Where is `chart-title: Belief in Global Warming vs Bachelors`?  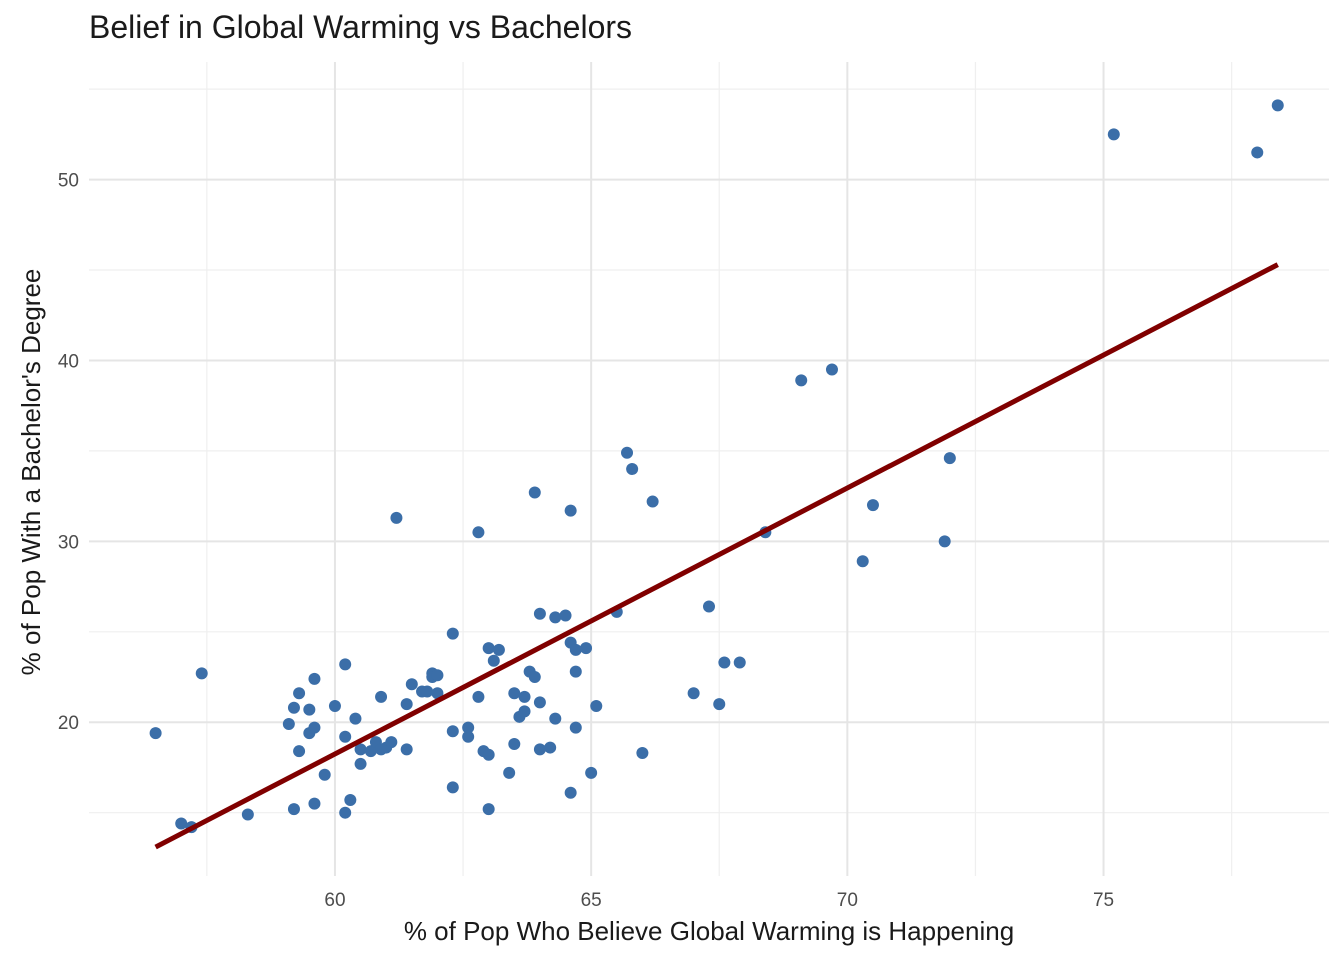
chart-title: Belief in Global Warming vs Bachelors is located at coordinates (360, 27).